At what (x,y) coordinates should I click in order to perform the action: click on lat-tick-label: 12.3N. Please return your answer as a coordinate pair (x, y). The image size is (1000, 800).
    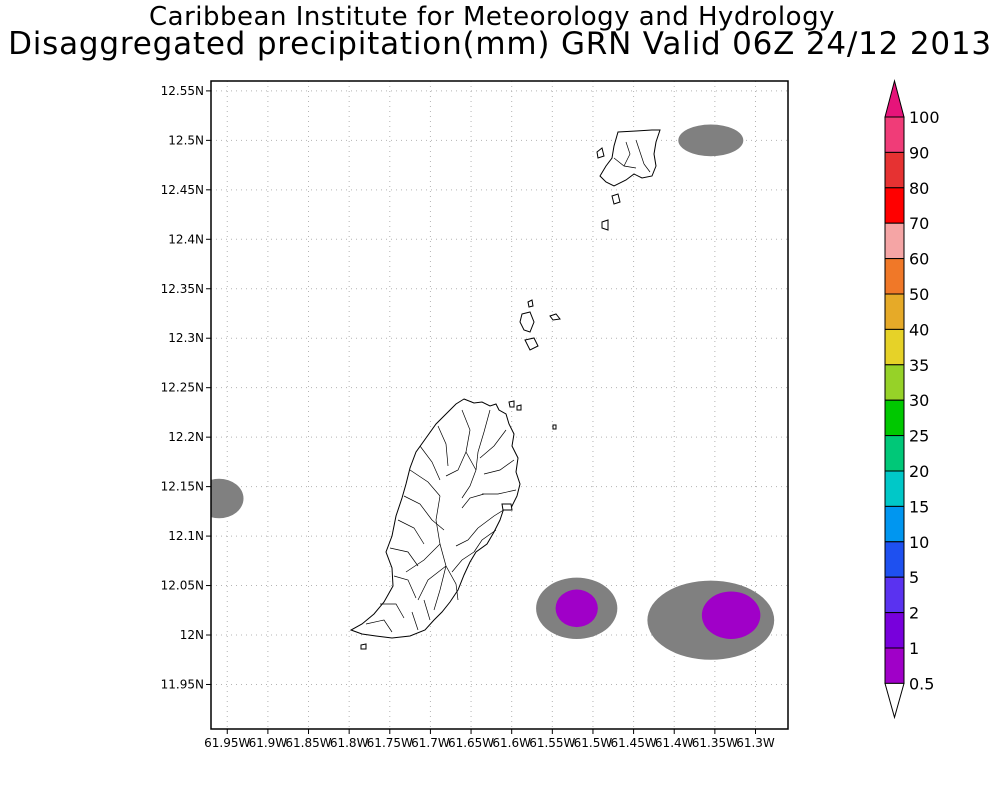
    Looking at the image, I should click on (186, 338).